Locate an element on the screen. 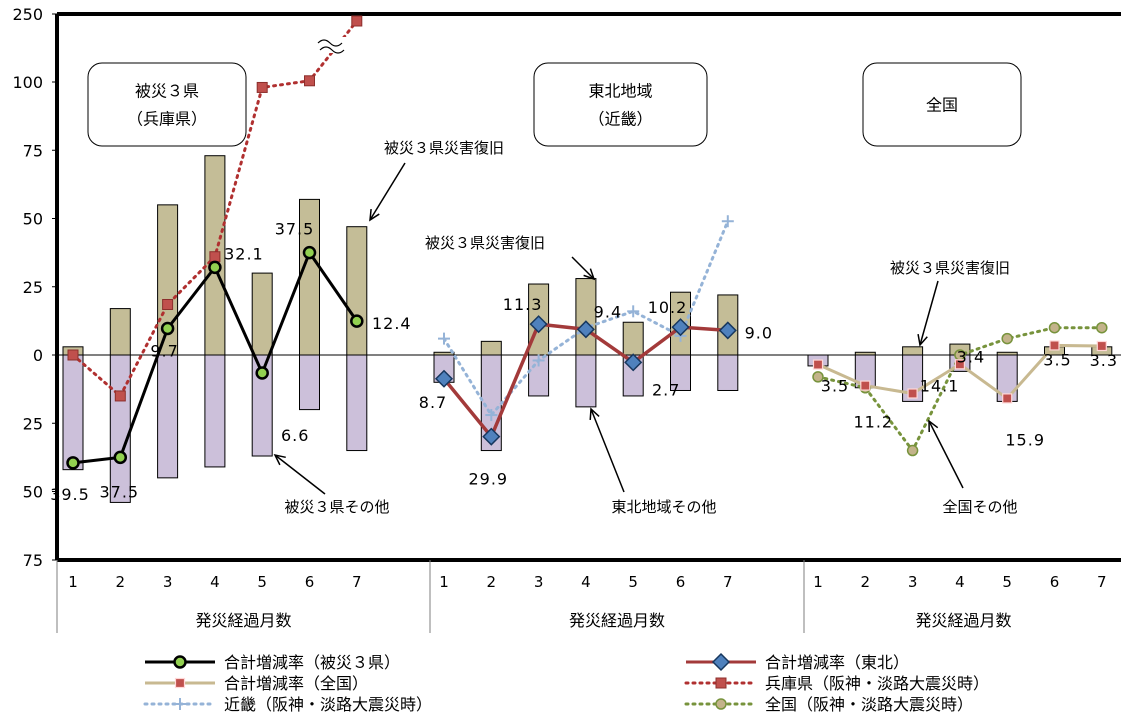  data-label: 29.9 is located at coordinates (488, 479).